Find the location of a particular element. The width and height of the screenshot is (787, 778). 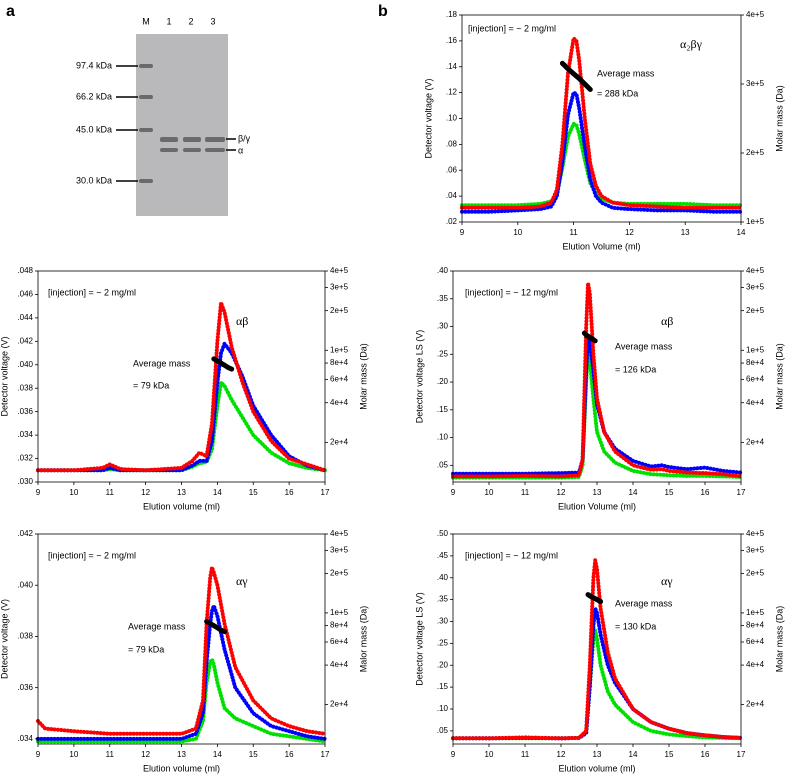

y-tick-label: .10 is located at coordinates (452, 118).